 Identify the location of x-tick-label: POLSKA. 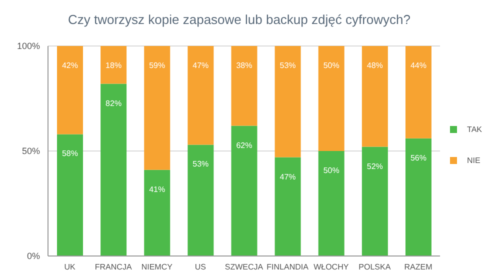
(375, 267).